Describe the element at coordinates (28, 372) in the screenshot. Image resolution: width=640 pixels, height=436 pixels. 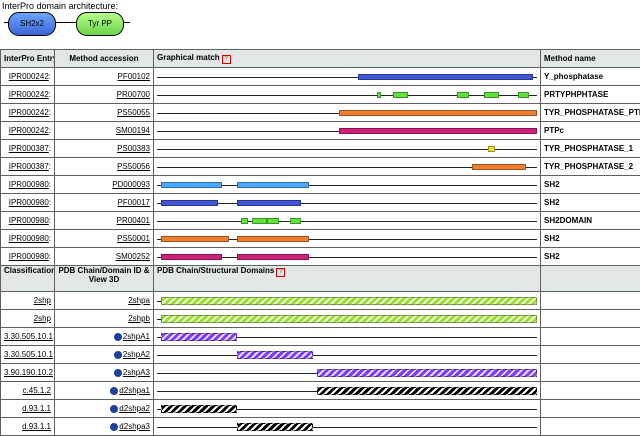
I see `classification-link: 3.90.190.10.2` at that location.